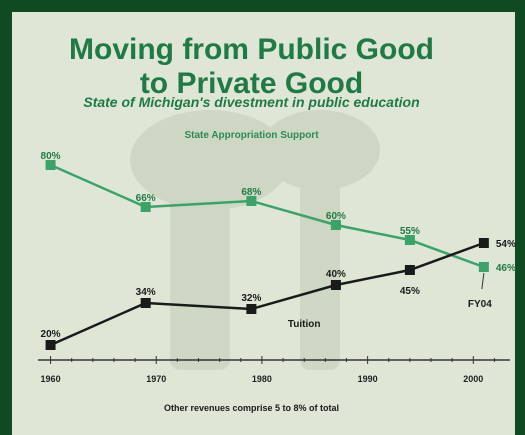  I want to click on footnote: Other revenues comprise 5 to 8% of total, so click(251, 408).